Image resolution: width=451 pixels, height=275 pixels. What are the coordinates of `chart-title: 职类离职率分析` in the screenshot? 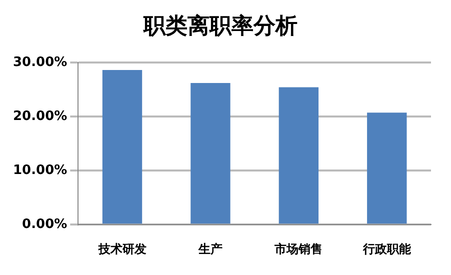 It's located at (220, 25).